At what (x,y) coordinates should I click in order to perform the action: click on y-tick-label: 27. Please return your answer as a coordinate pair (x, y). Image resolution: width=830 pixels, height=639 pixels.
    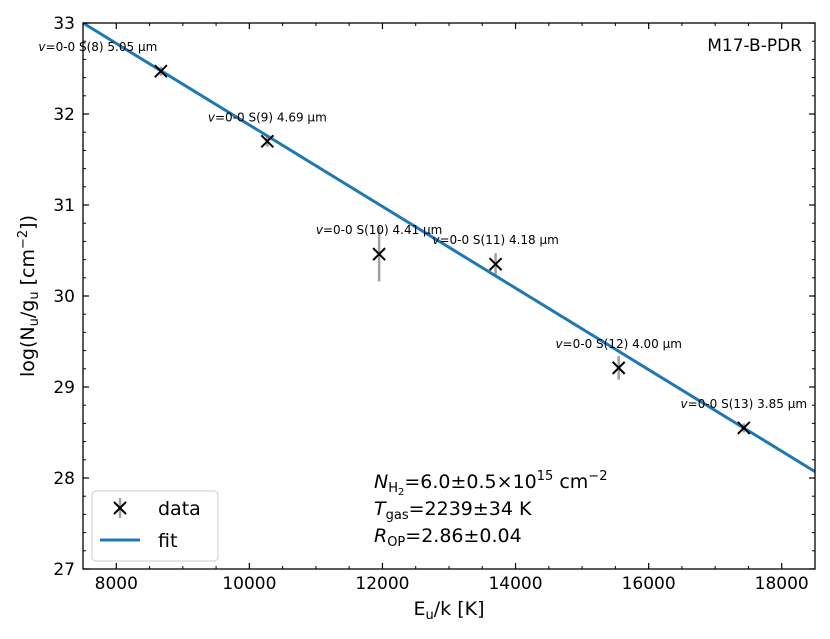
    Looking at the image, I should click on (64, 570).